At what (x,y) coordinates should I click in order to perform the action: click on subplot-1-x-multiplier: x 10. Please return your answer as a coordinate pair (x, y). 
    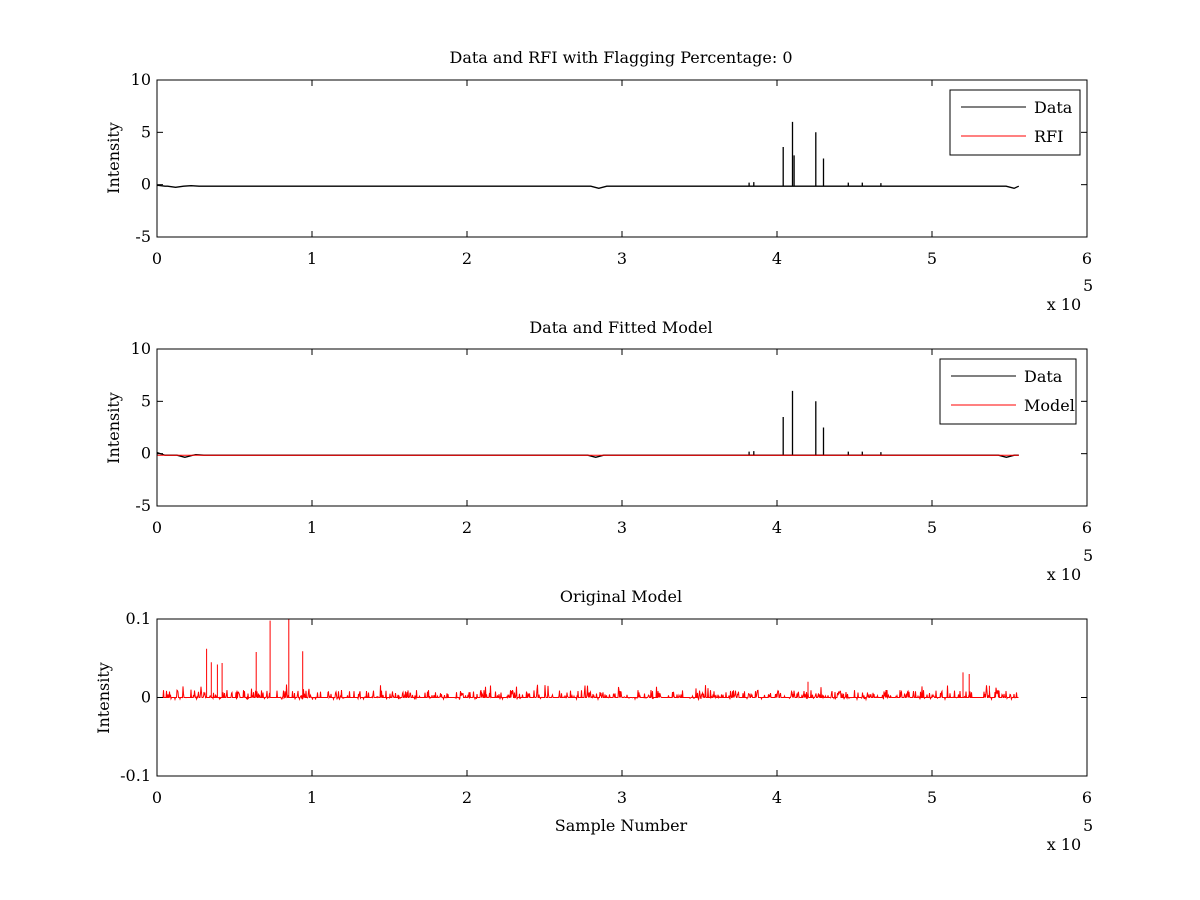
    Looking at the image, I should click on (1064, 304).